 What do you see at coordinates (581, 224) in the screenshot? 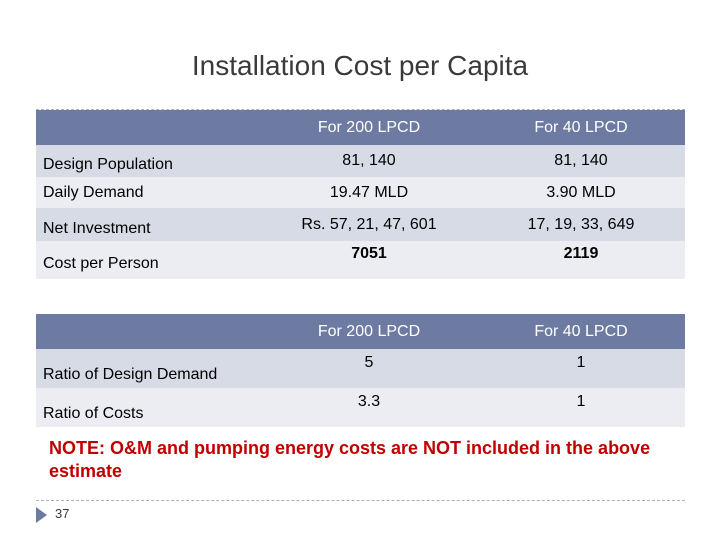
I see `row-value-40: 17, 19, 33, 649` at bounding box center [581, 224].